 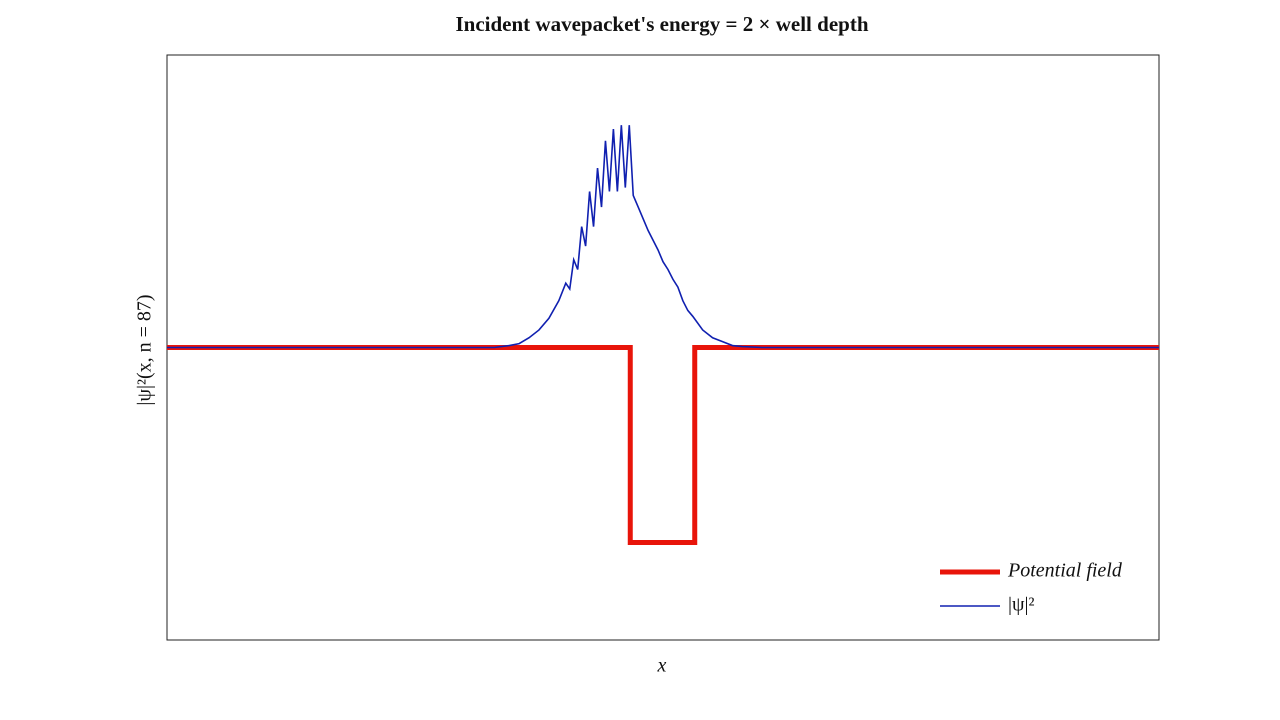 What do you see at coordinates (662, 666) in the screenshot?
I see `x-axis-label: x` at bounding box center [662, 666].